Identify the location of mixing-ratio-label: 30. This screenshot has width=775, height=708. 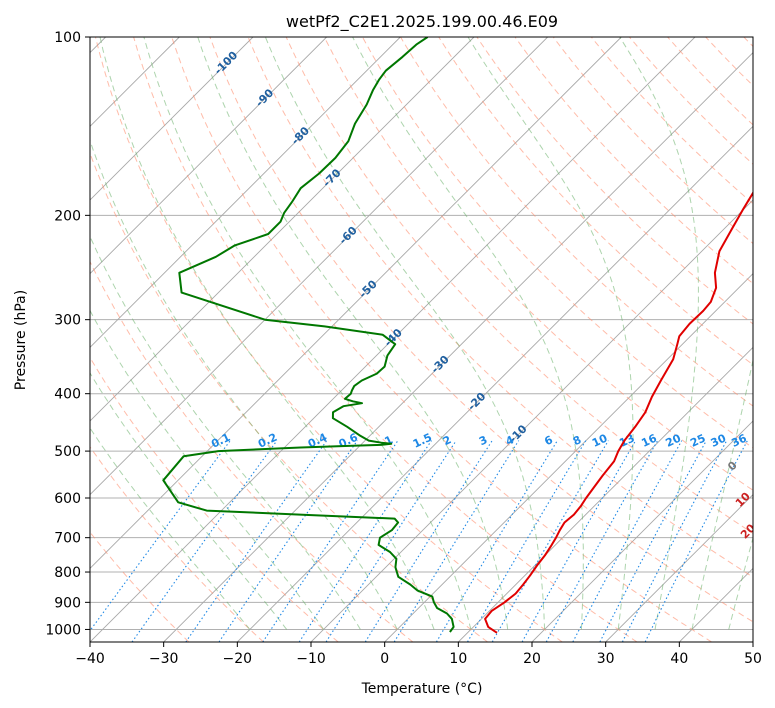
(719, 440).